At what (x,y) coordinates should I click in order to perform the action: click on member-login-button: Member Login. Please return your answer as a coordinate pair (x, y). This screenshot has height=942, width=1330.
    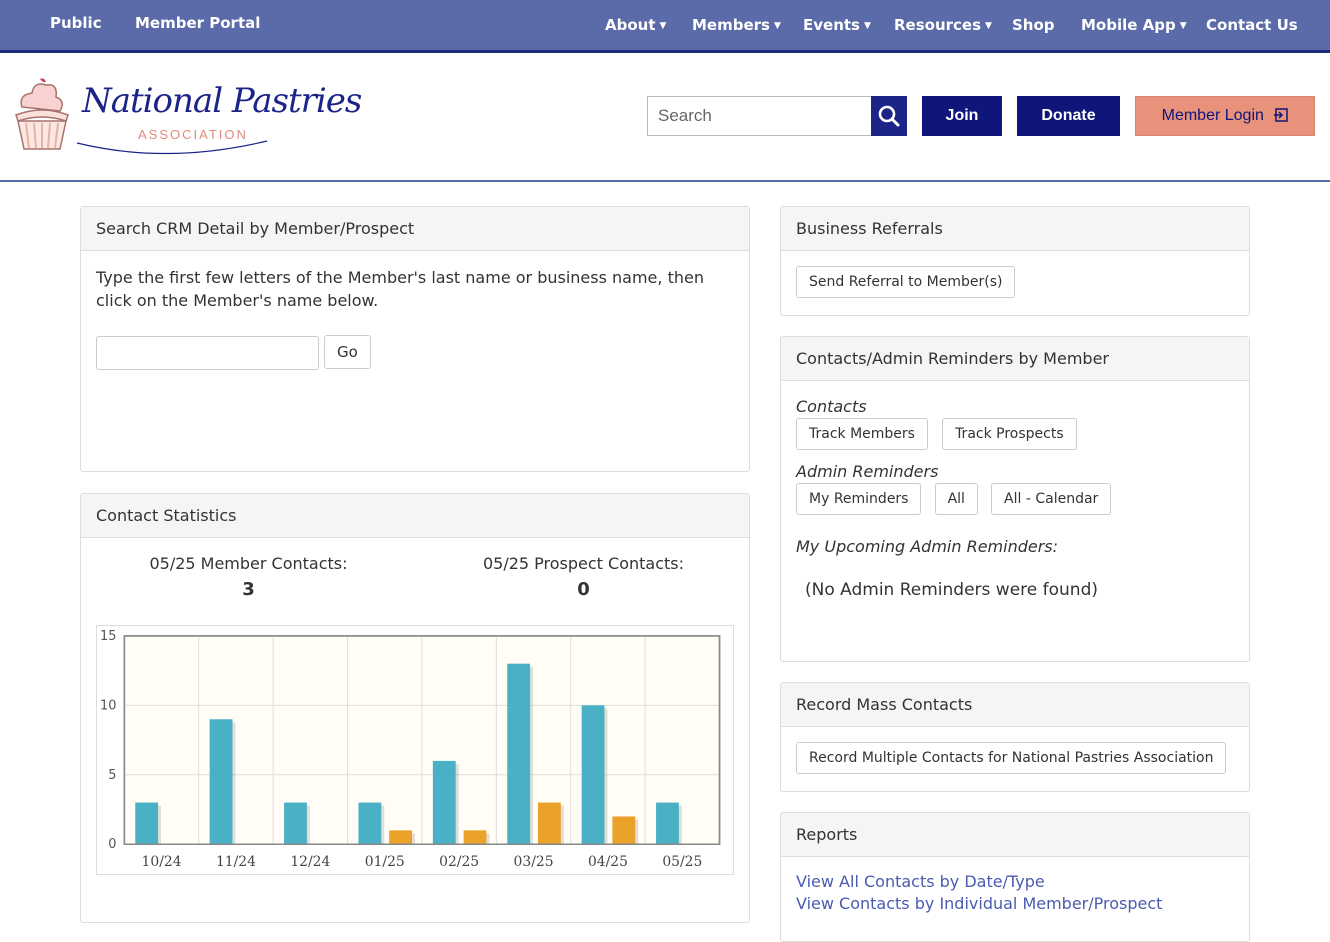
    Looking at the image, I should click on (1225, 116).